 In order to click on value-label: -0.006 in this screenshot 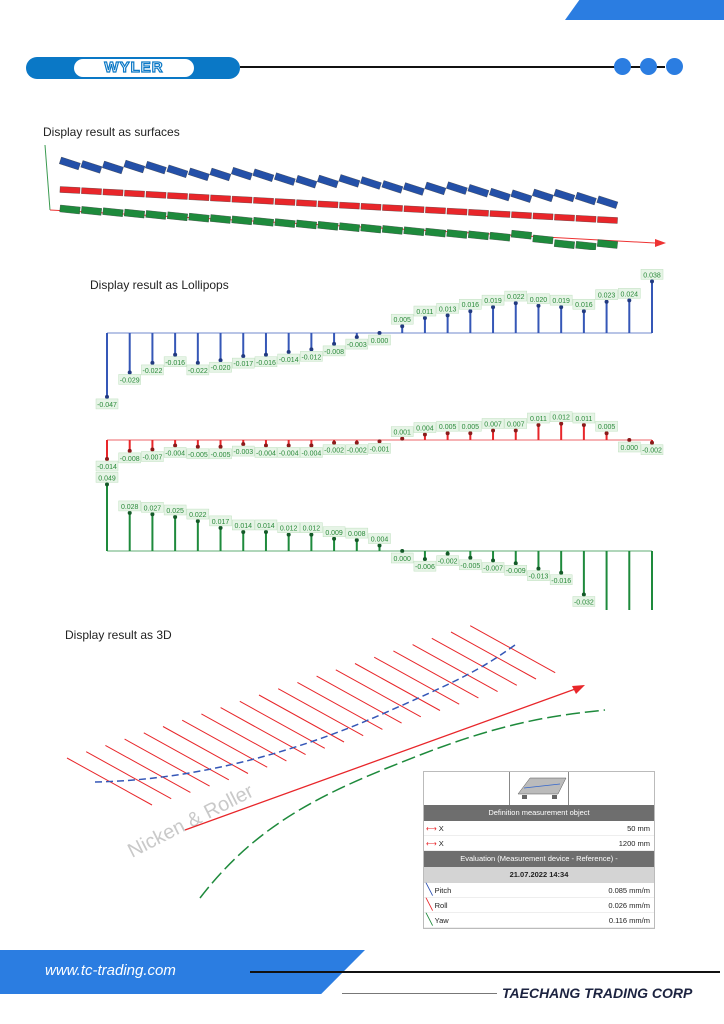, I will do `click(425, 567)`.